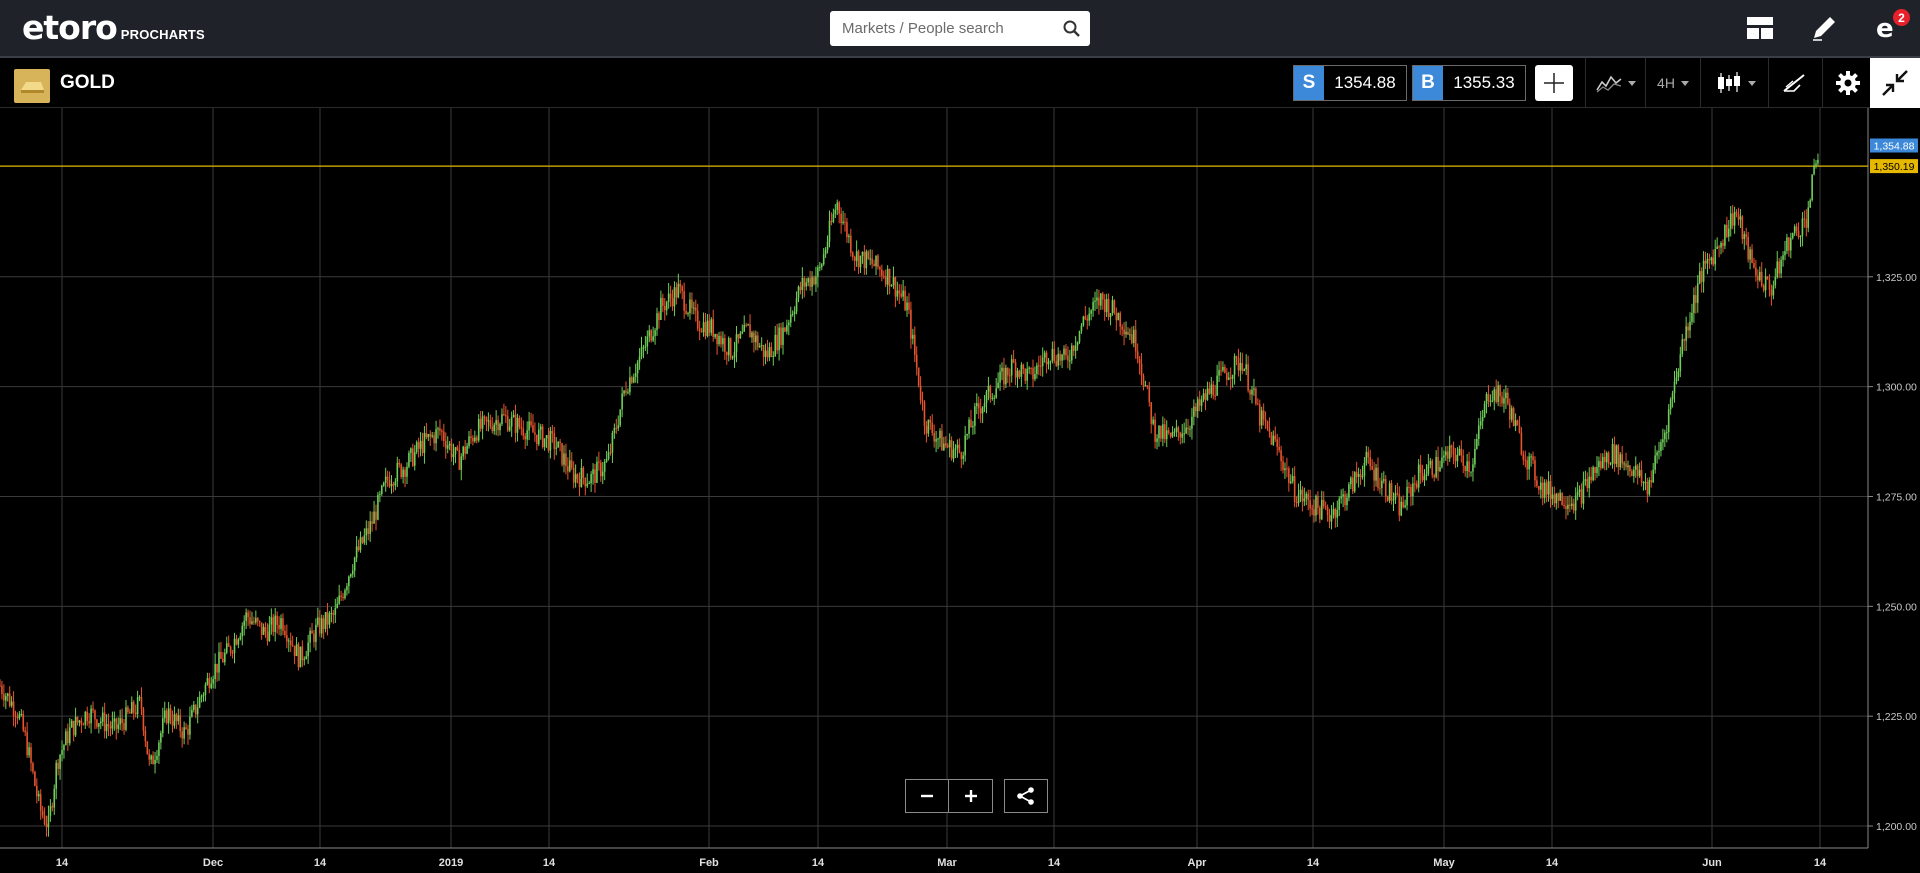 Image resolution: width=1920 pixels, height=873 pixels. Describe the element at coordinates (927, 796) in the screenshot. I see `zoom-out-button` at that location.